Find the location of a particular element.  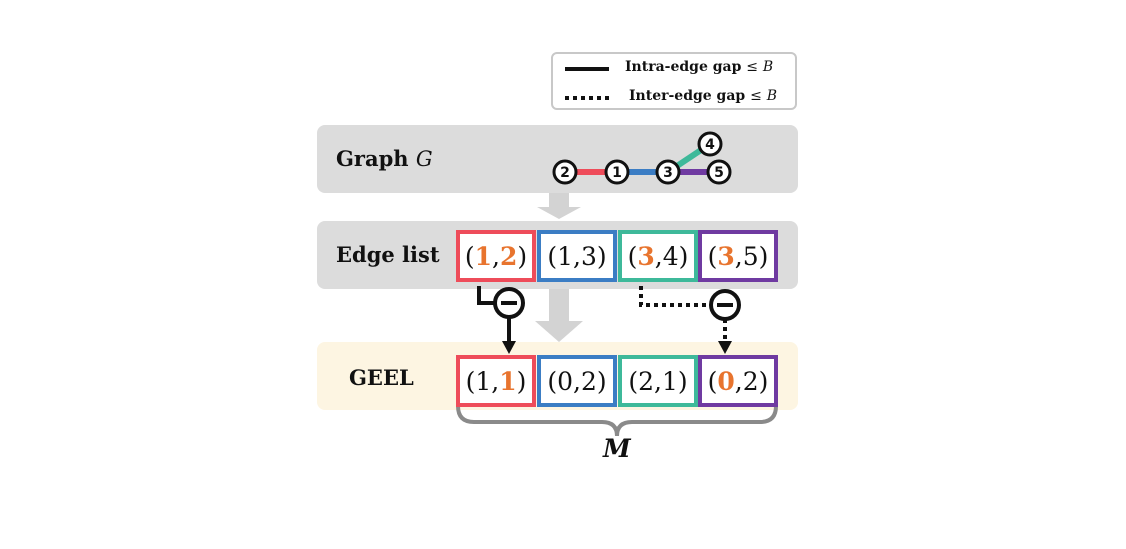

legend-inter-bound: B is located at coordinates (771, 96).